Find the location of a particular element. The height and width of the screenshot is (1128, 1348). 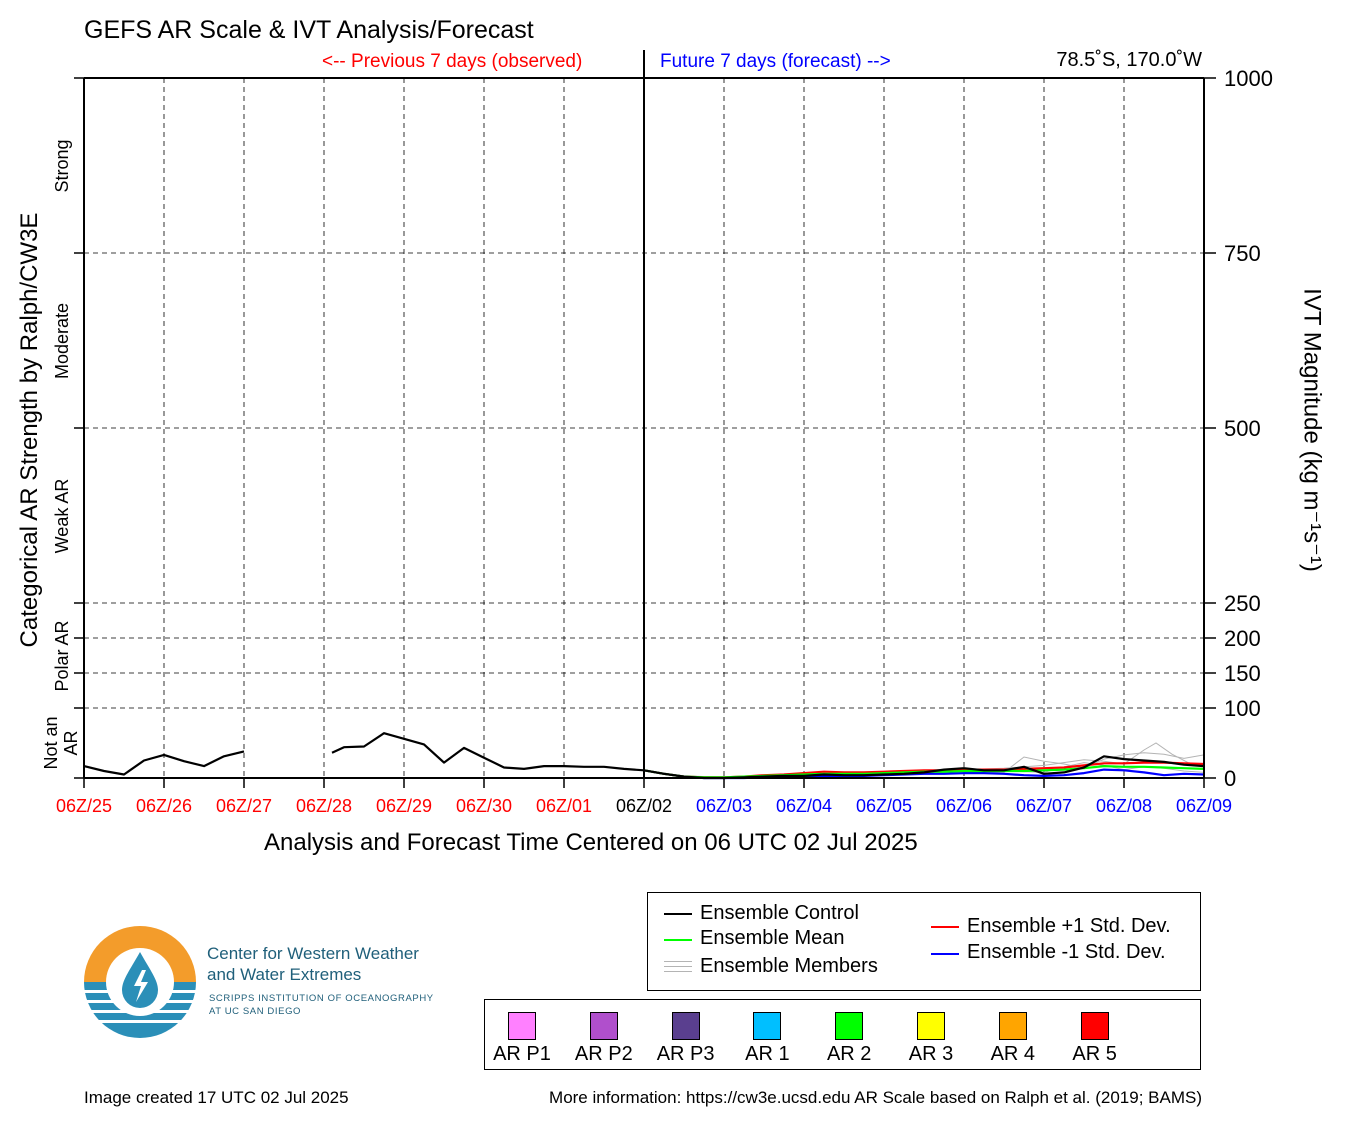

ar-scale-item: AR 5 is located at coordinates (1095, 1039).